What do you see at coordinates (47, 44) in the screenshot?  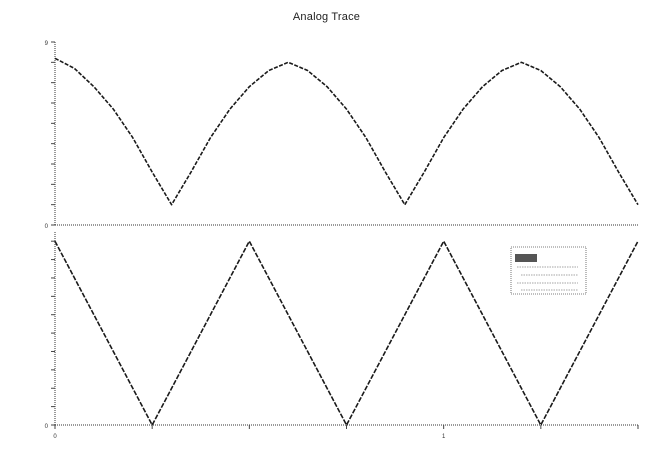 I see `y-tick-label: 9` at bounding box center [47, 44].